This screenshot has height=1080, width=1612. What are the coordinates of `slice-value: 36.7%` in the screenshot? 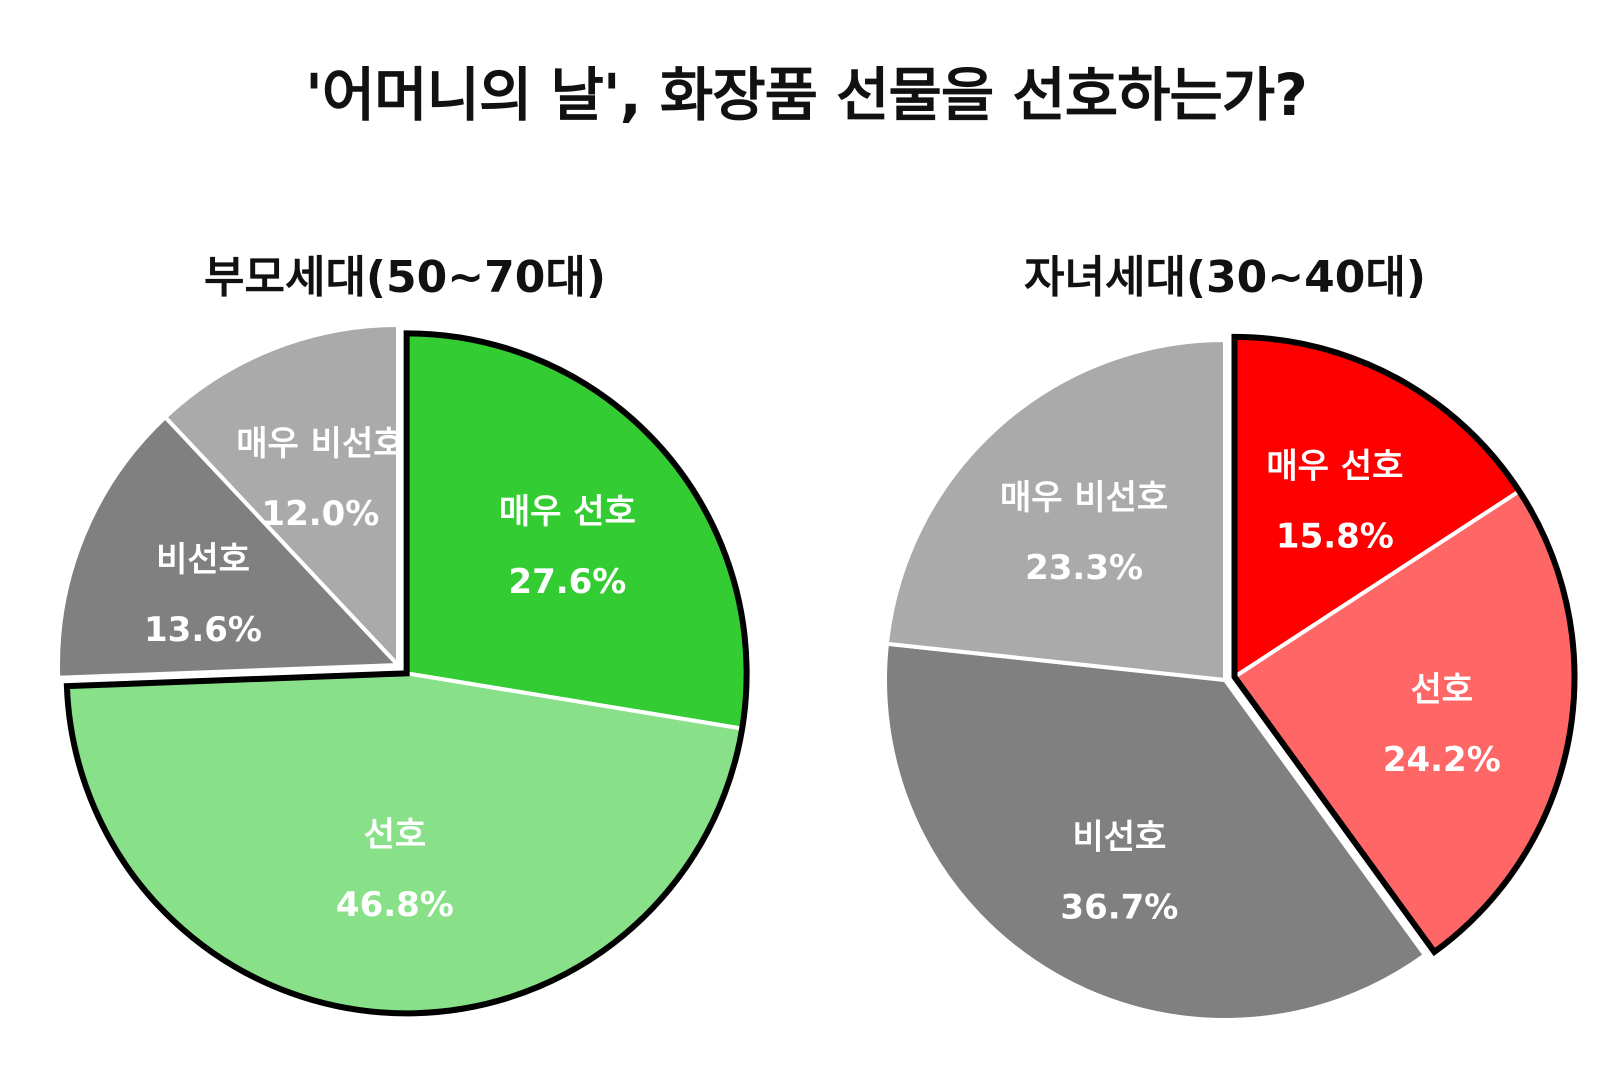 It's located at (1119, 907).